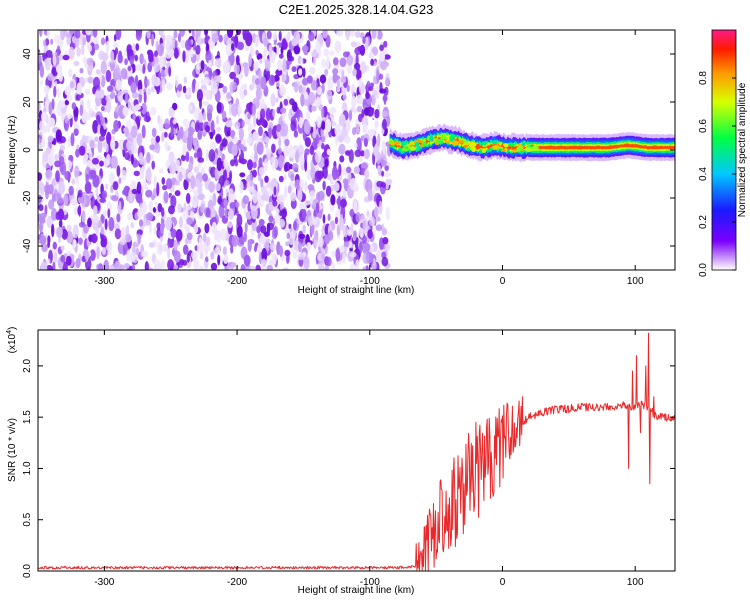 This screenshot has height=600, width=750. Describe the element at coordinates (703, 270) in the screenshot. I see `colorbar-tick-label: 0.0` at that location.